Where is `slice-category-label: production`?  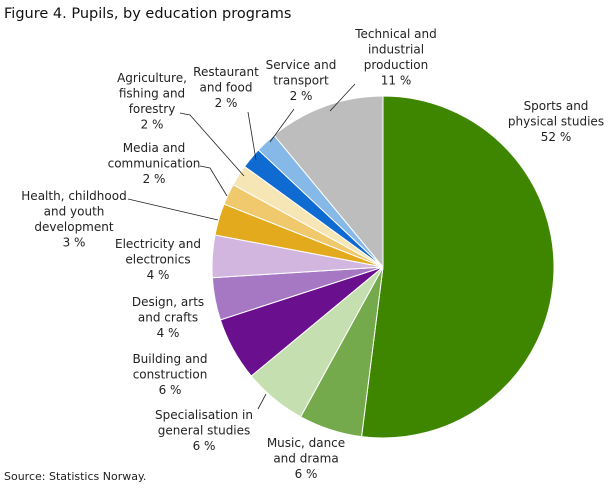 slice-category-label: production is located at coordinates (396, 65).